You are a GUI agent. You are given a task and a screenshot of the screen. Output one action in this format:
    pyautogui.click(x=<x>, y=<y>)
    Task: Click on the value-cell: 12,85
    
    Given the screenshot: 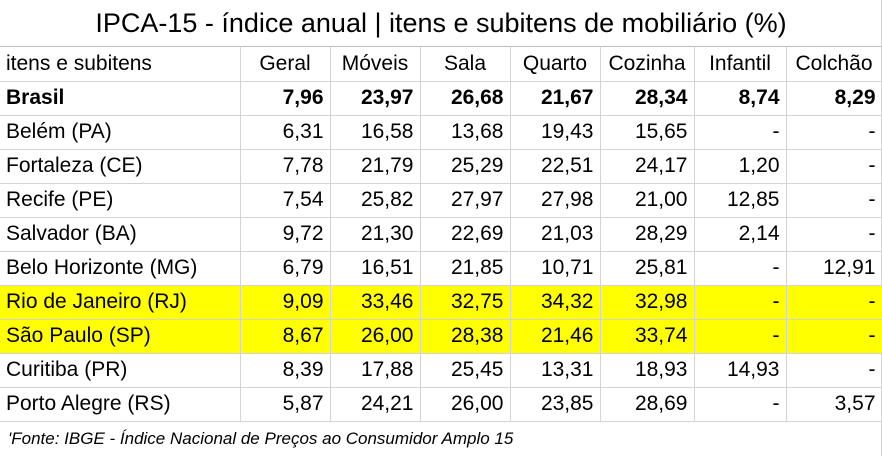 What is the action you would take?
    pyautogui.click(x=740, y=200)
    